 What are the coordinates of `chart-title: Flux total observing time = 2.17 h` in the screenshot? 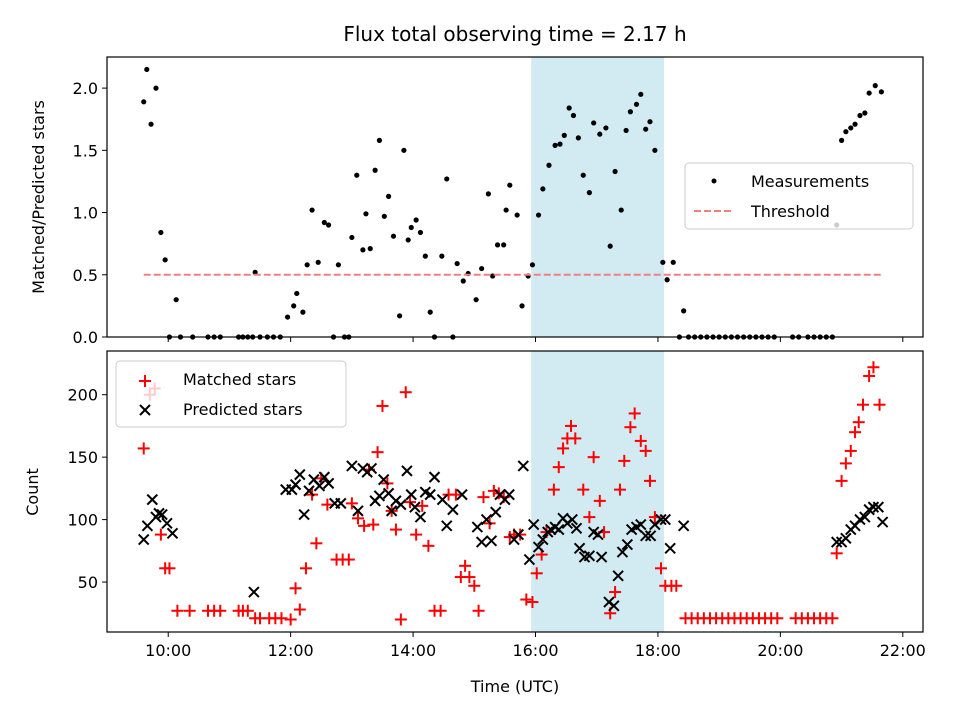 It's located at (514, 34).